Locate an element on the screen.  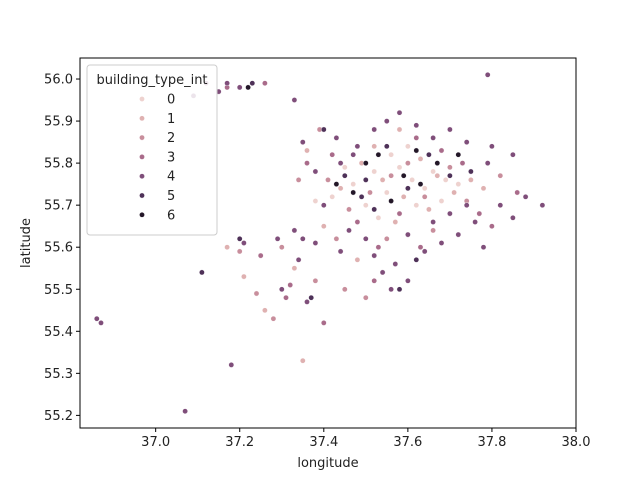
x-tick-label: 37.2 is located at coordinates (239, 442).